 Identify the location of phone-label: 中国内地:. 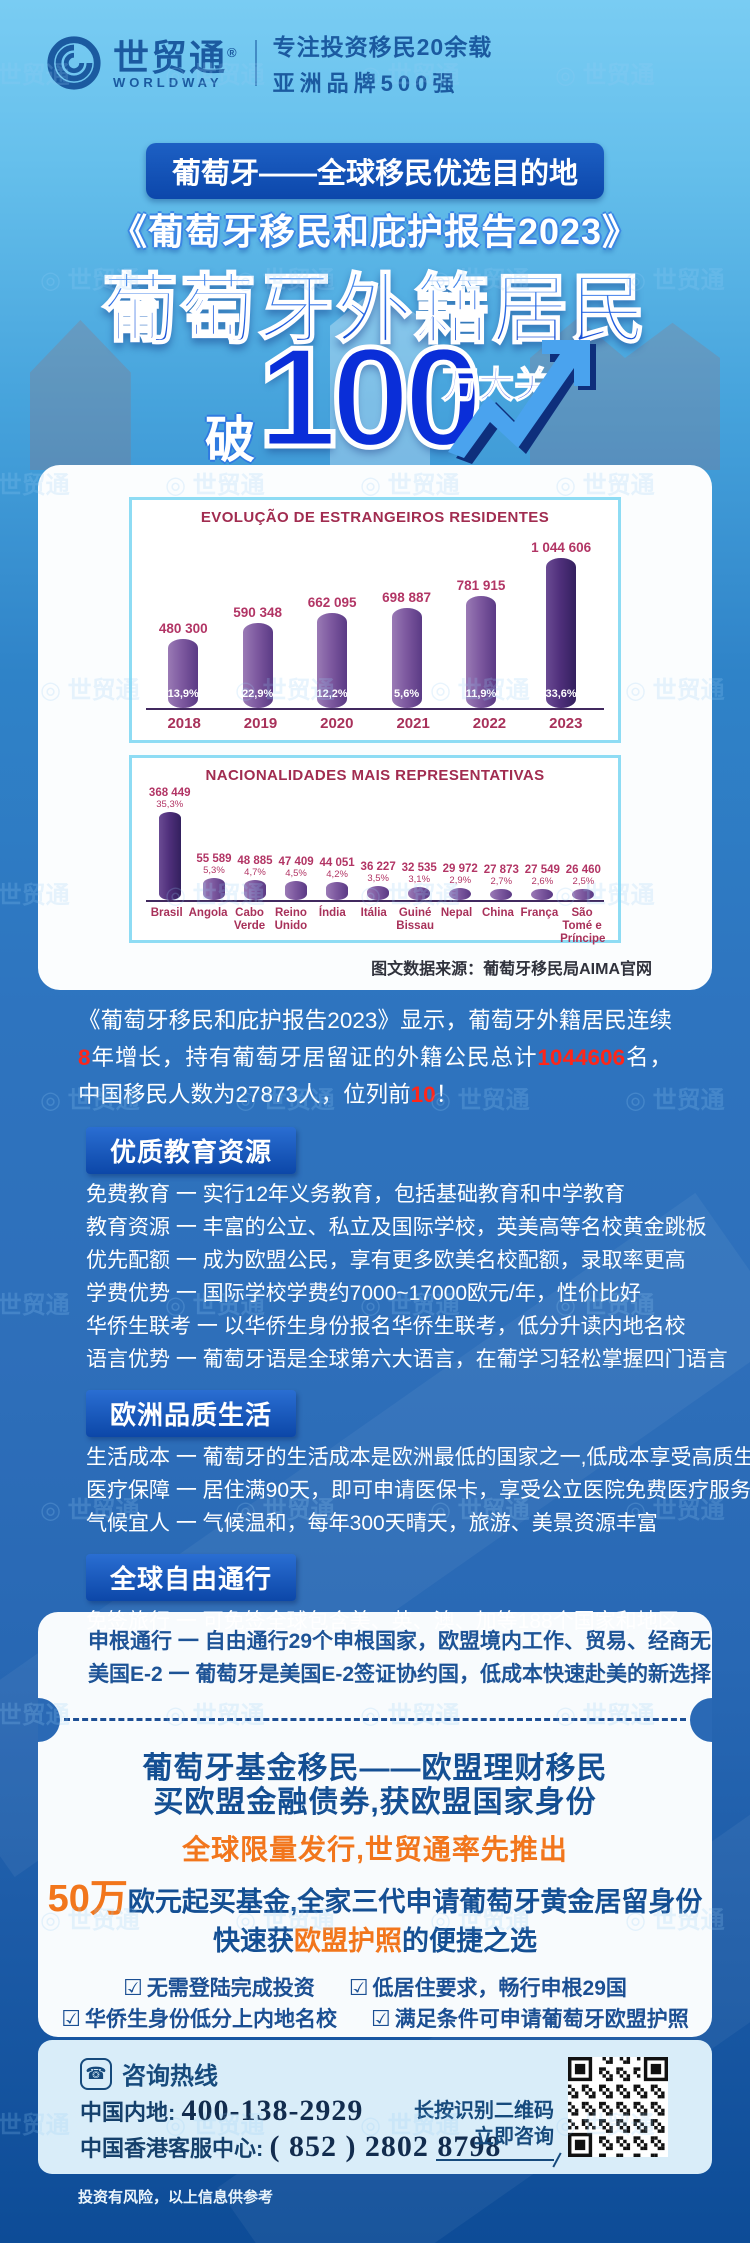
(128, 2112).